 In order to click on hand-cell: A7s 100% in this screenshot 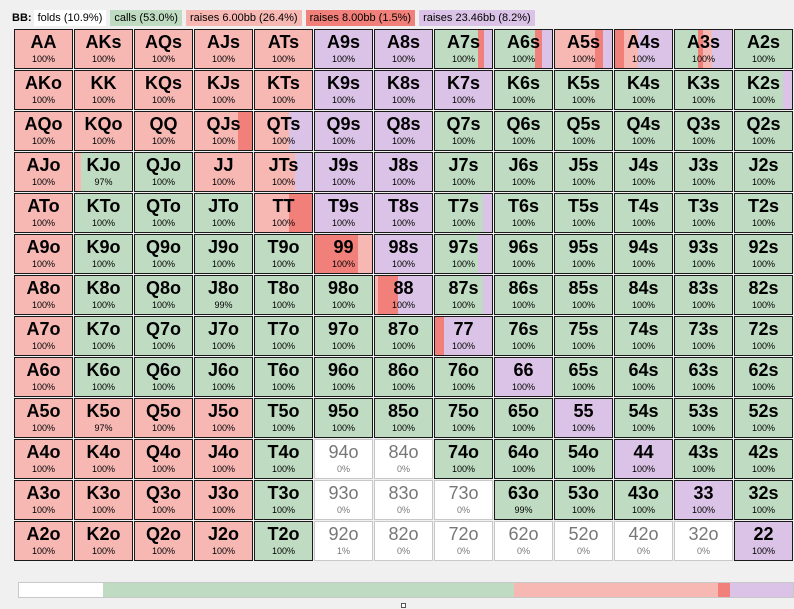, I will do `click(463, 49)`.